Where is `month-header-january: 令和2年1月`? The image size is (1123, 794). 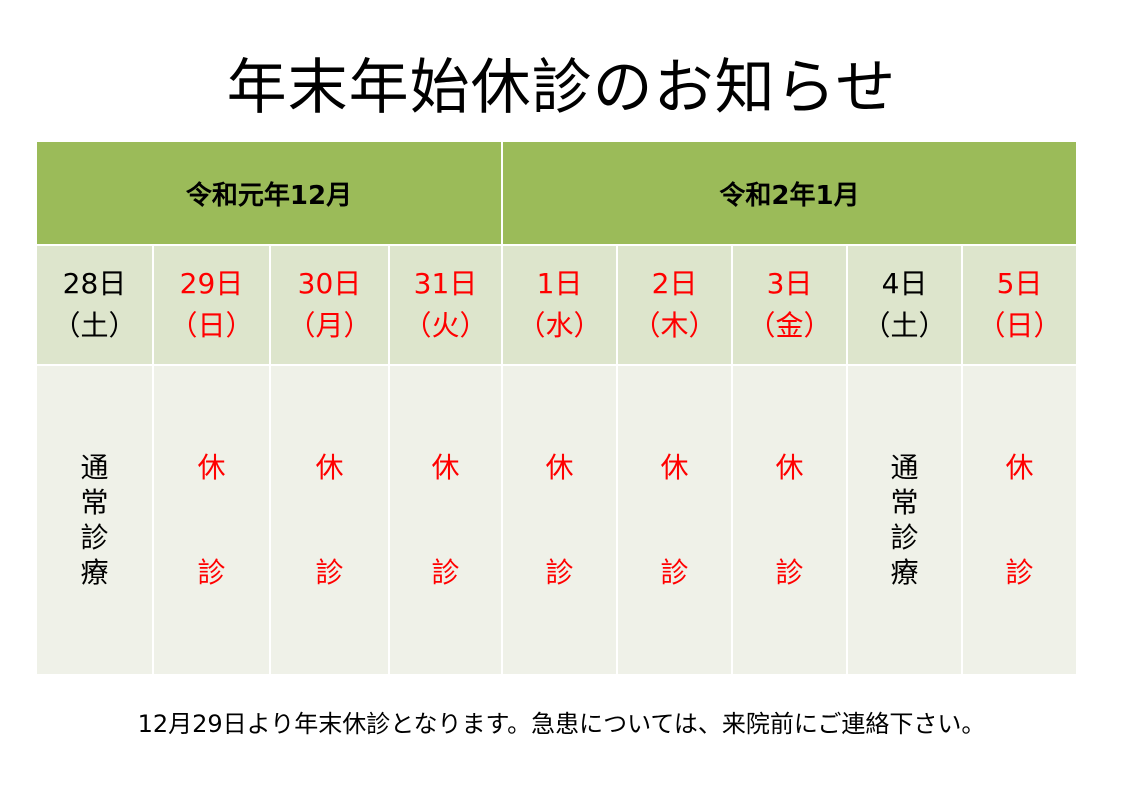 month-header-january: 令和2年1月 is located at coordinates (788, 193).